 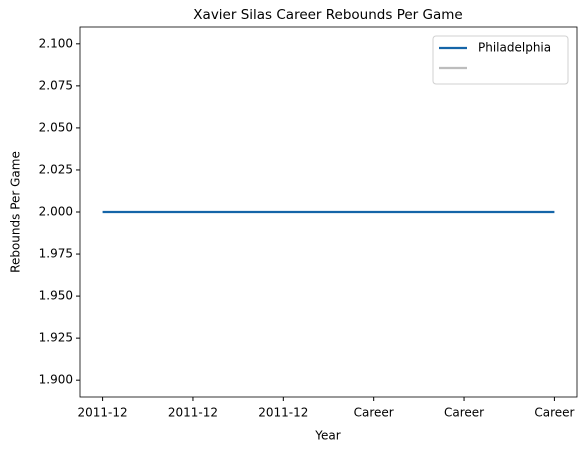 I want to click on y-tick-label: 1.975, so click(x=56, y=254).